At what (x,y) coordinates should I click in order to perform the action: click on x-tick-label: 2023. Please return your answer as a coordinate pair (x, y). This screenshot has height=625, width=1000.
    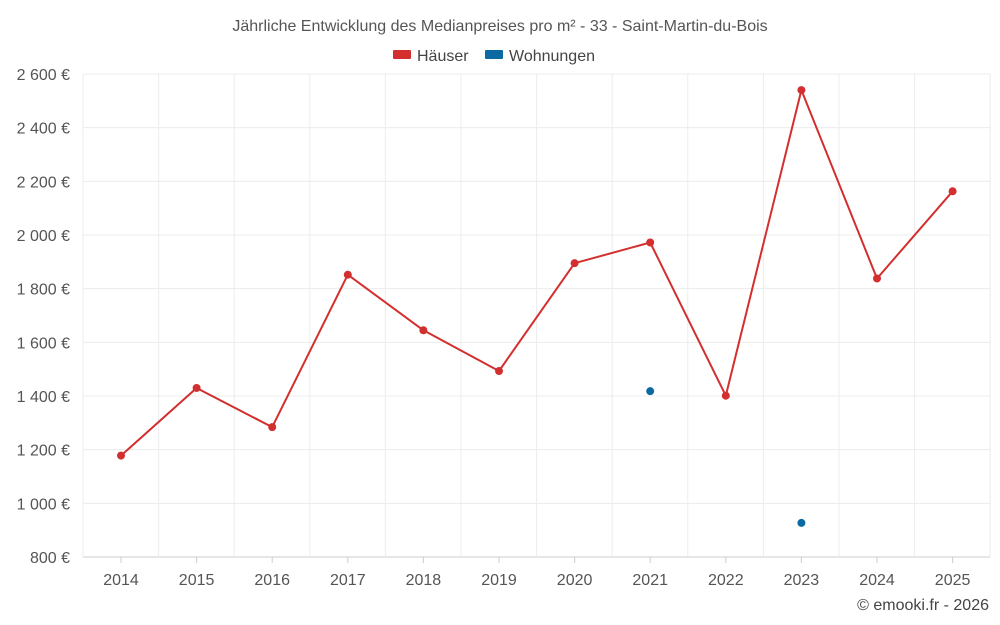
    Looking at the image, I should click on (802, 580).